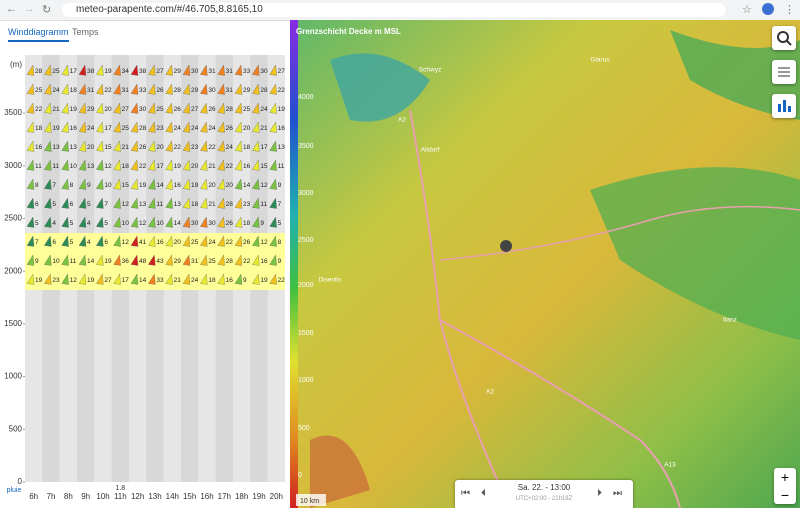 This screenshot has width=800, height=508. What do you see at coordinates (212, 204) in the screenshot?
I see `wind-speed: 21` at bounding box center [212, 204].